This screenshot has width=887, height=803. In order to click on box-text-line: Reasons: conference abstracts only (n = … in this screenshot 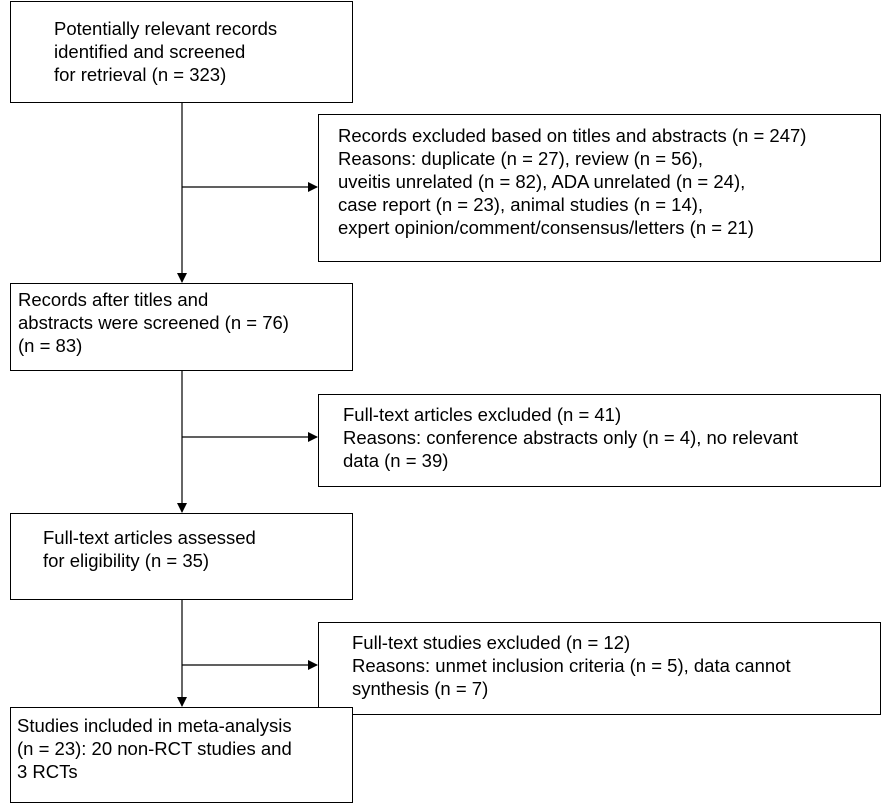, I will do `click(571, 437)`.